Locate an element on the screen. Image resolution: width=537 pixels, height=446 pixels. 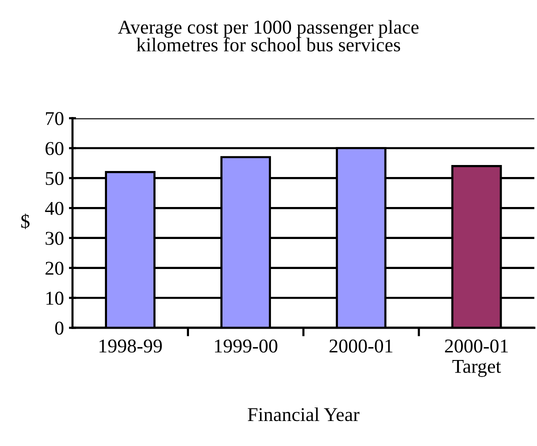
y-tick-label: 20 is located at coordinates (55, 268).